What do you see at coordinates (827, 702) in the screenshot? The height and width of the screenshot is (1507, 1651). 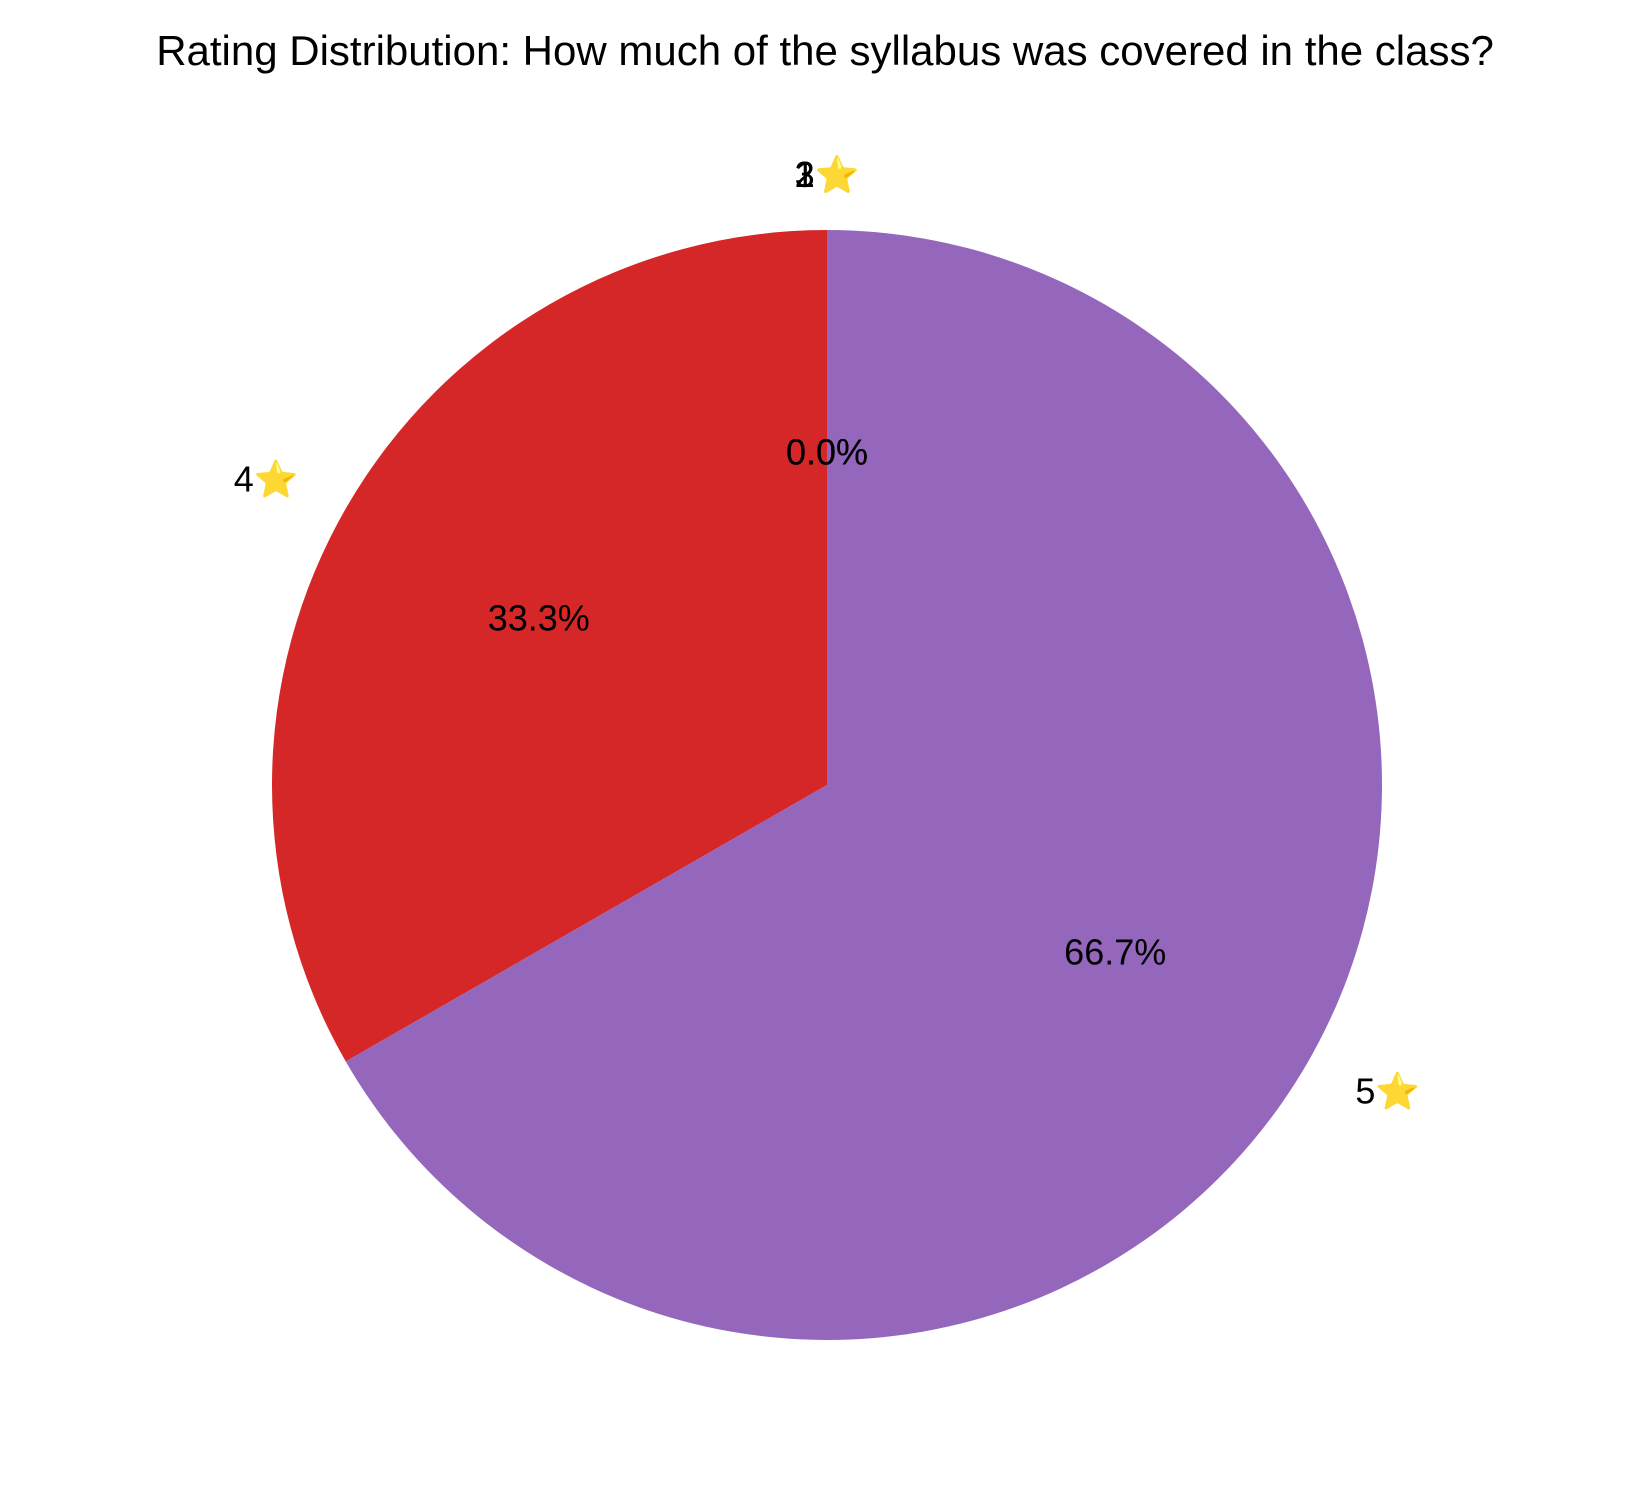 I see `percent-labels: 0.0%0.0%0.0%33.3%66.7%` at bounding box center [827, 702].